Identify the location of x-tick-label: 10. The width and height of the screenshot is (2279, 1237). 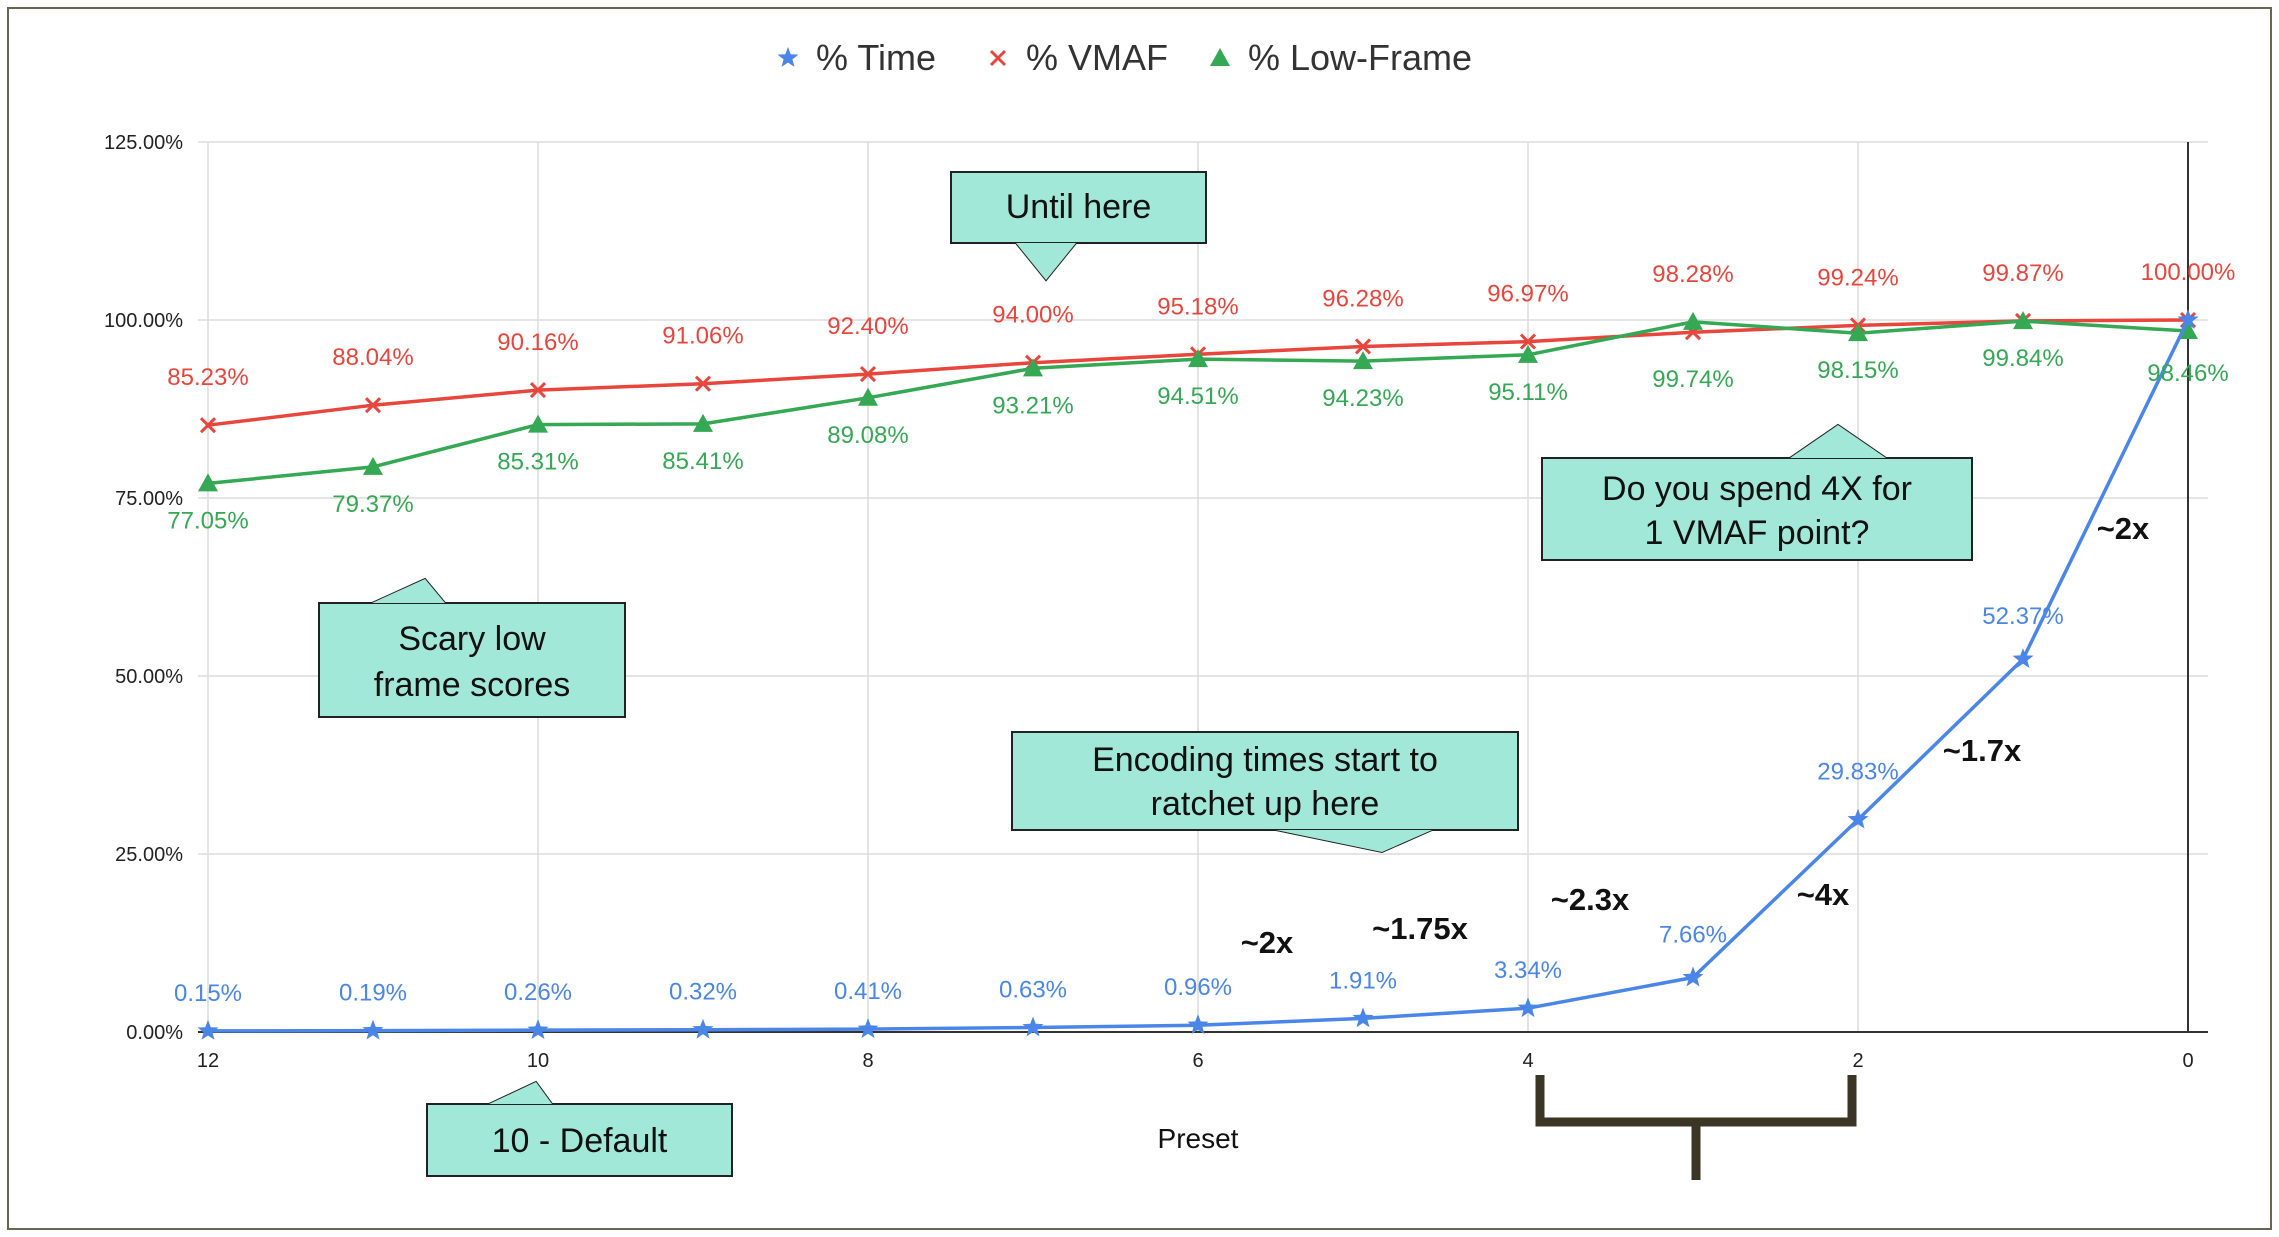
(538, 1061).